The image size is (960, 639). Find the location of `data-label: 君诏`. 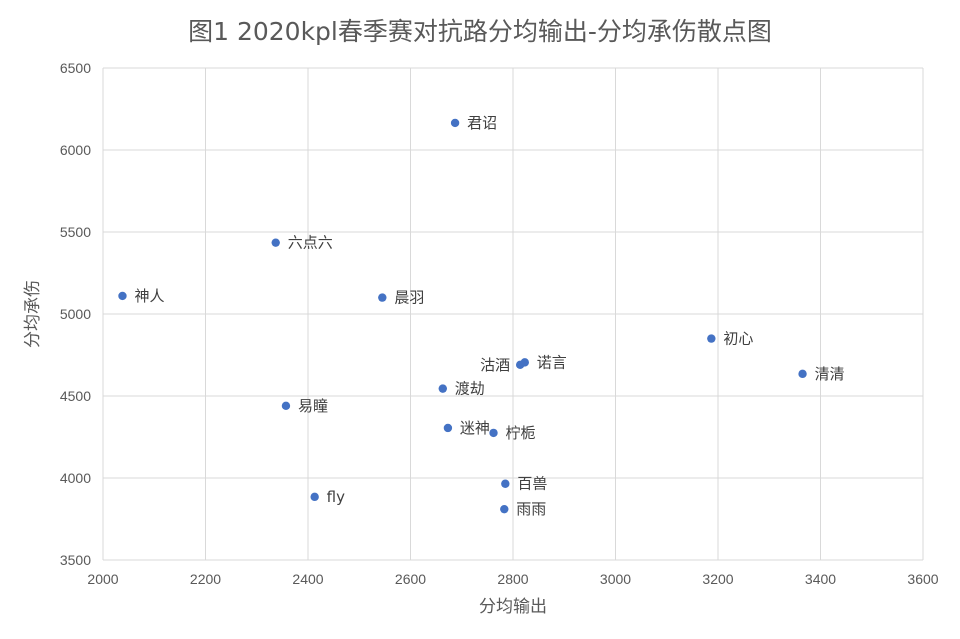

data-label: 君诏 is located at coordinates (482, 123).